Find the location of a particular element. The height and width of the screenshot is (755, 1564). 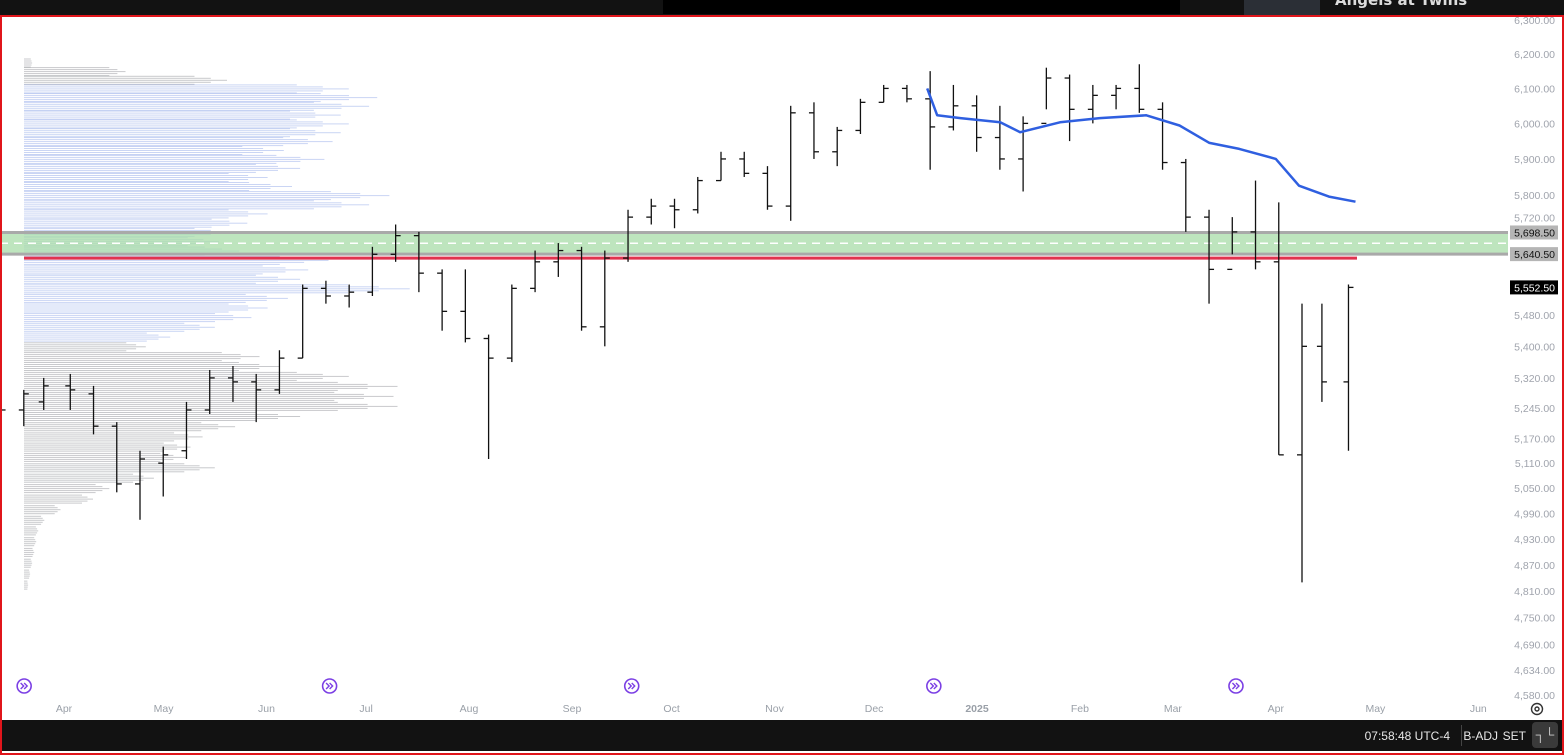

price-tag: 5,552.50 is located at coordinates (1534, 288).